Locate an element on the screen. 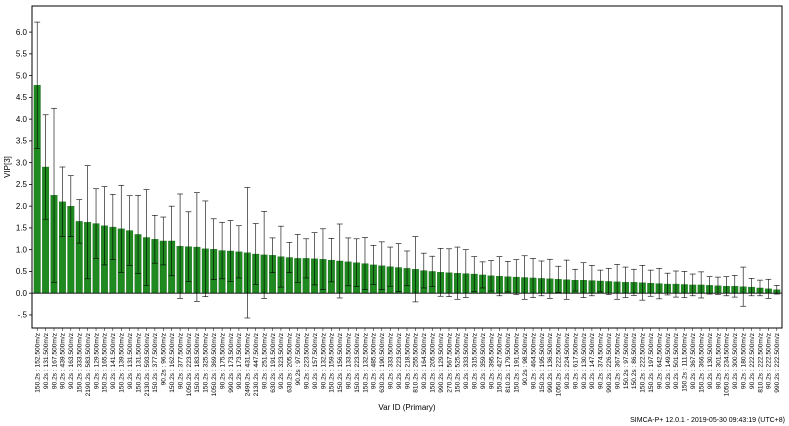 This screenshot has width=789, height=426. x-category-label: 150.2s : 183.500m/z is located at coordinates (197, 363).